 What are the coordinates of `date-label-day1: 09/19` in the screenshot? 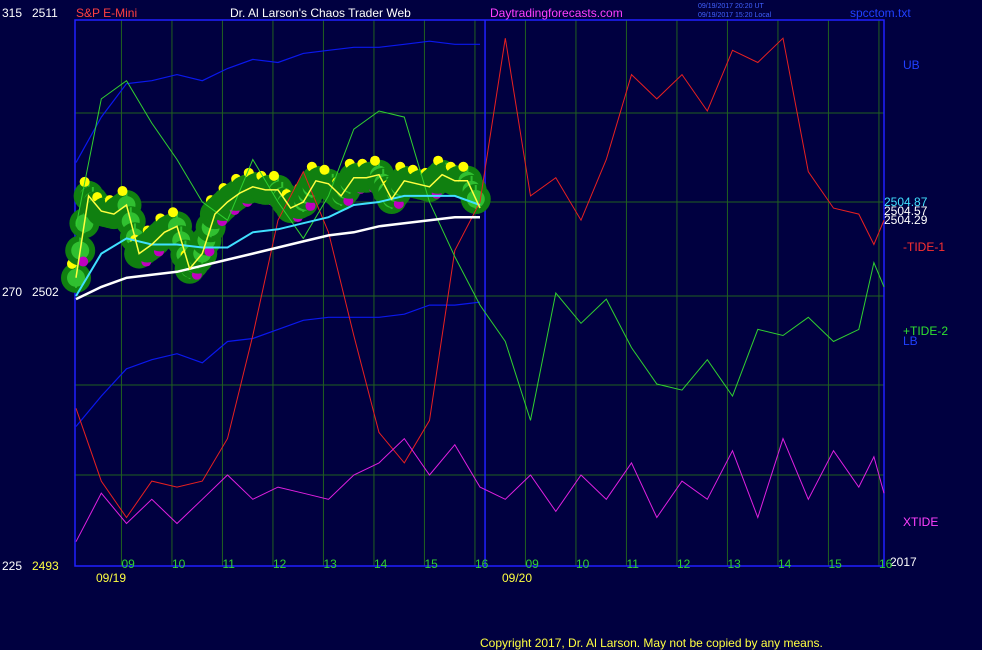 It's located at (111, 578).